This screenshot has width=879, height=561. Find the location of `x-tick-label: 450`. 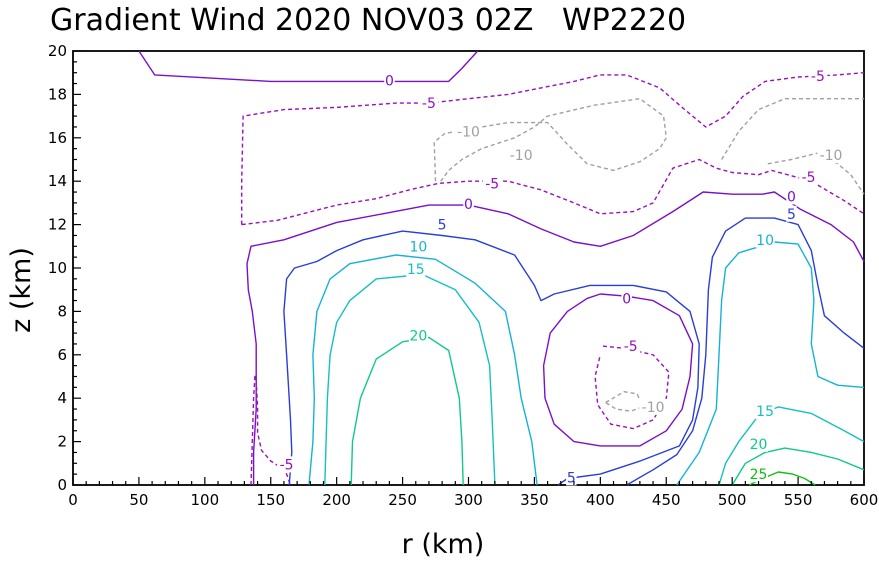

x-tick-label: 450 is located at coordinates (666, 500).